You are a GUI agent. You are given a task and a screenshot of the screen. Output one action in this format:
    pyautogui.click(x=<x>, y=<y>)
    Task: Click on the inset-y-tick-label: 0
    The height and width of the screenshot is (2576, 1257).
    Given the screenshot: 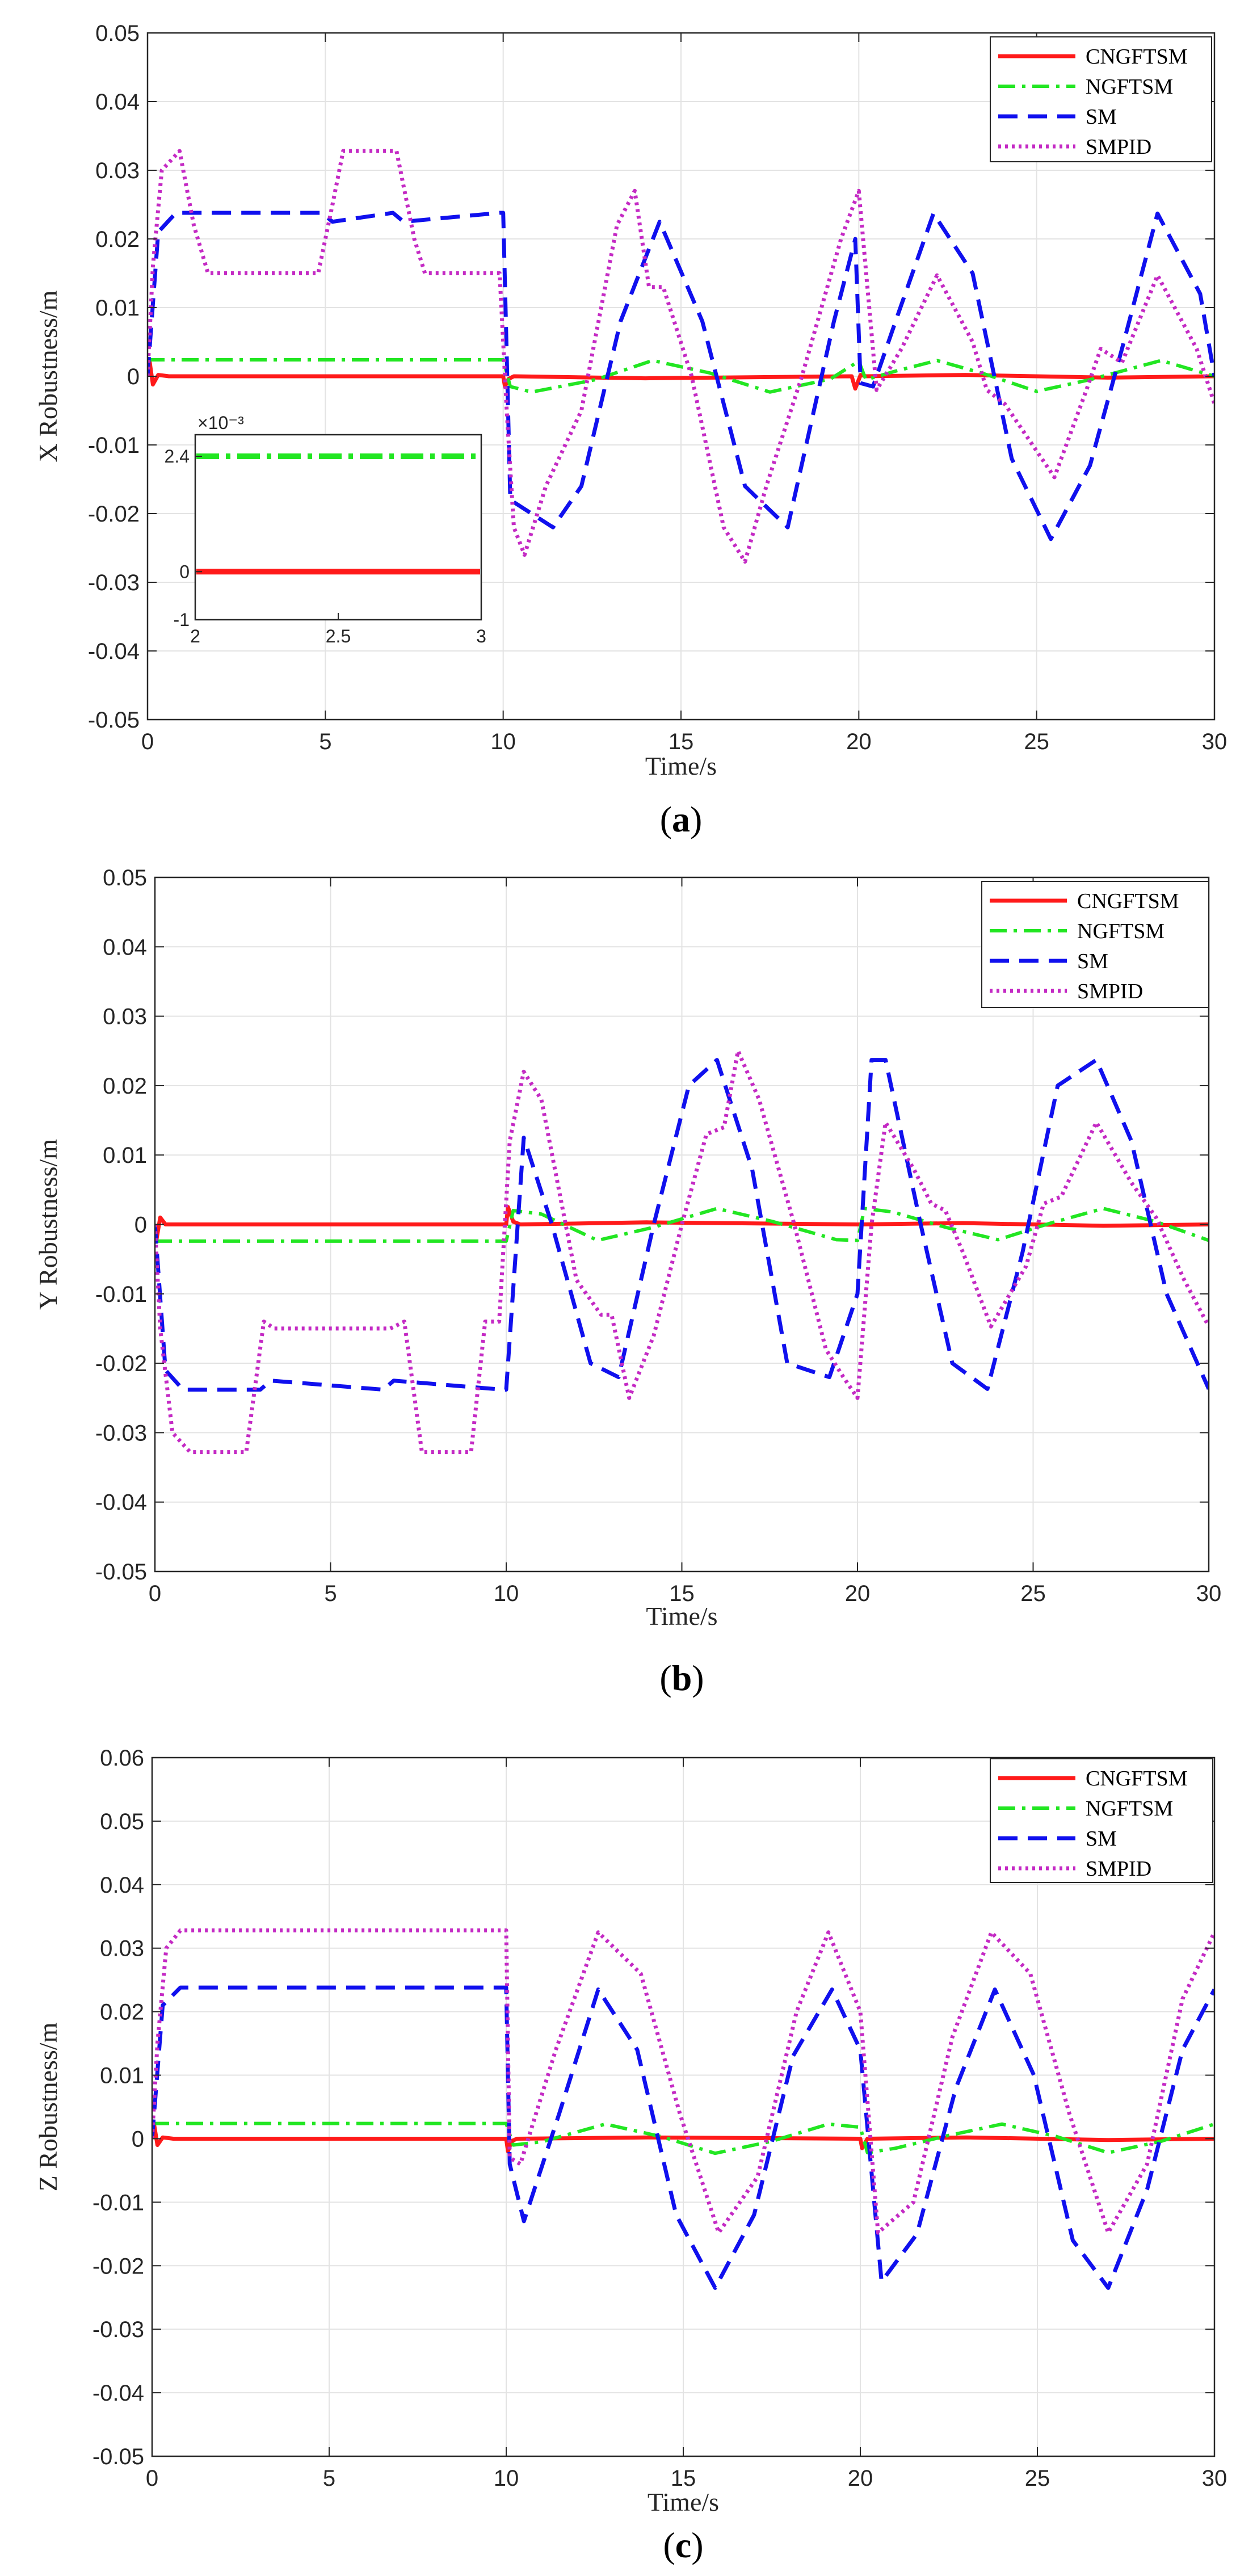 What is the action you would take?
    pyautogui.click(x=184, y=571)
    